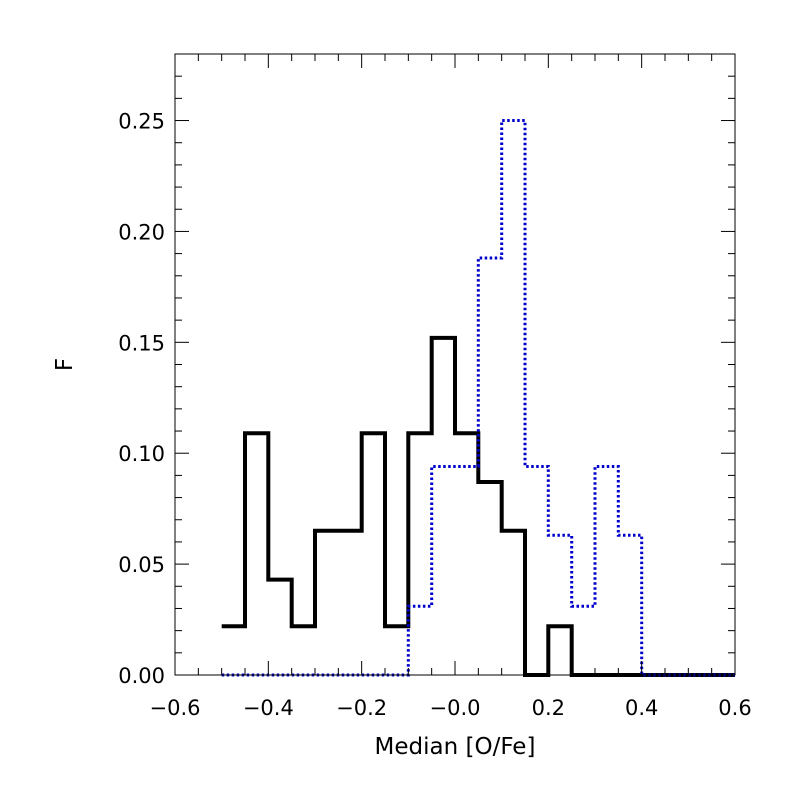  Describe the element at coordinates (141, 454) in the screenshot. I see `y-tick-label: 0.10` at that location.